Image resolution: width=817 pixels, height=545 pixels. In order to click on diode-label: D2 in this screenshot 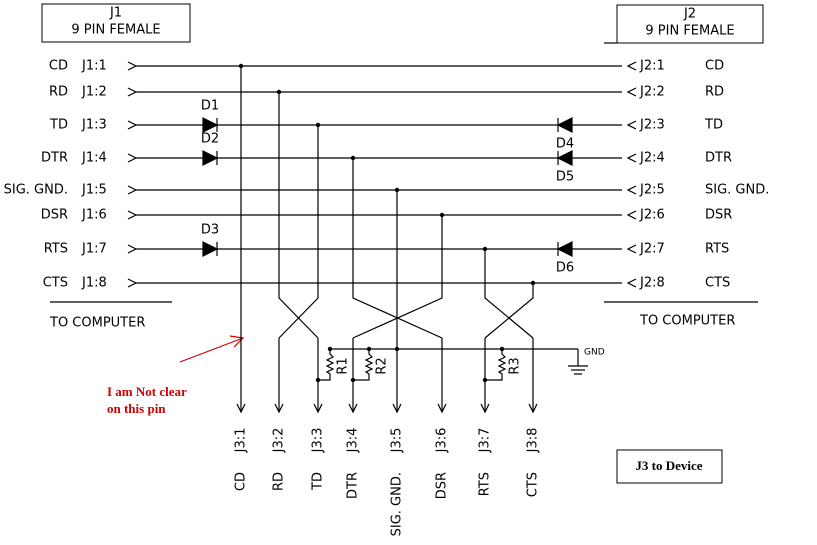, I will do `click(210, 139)`.